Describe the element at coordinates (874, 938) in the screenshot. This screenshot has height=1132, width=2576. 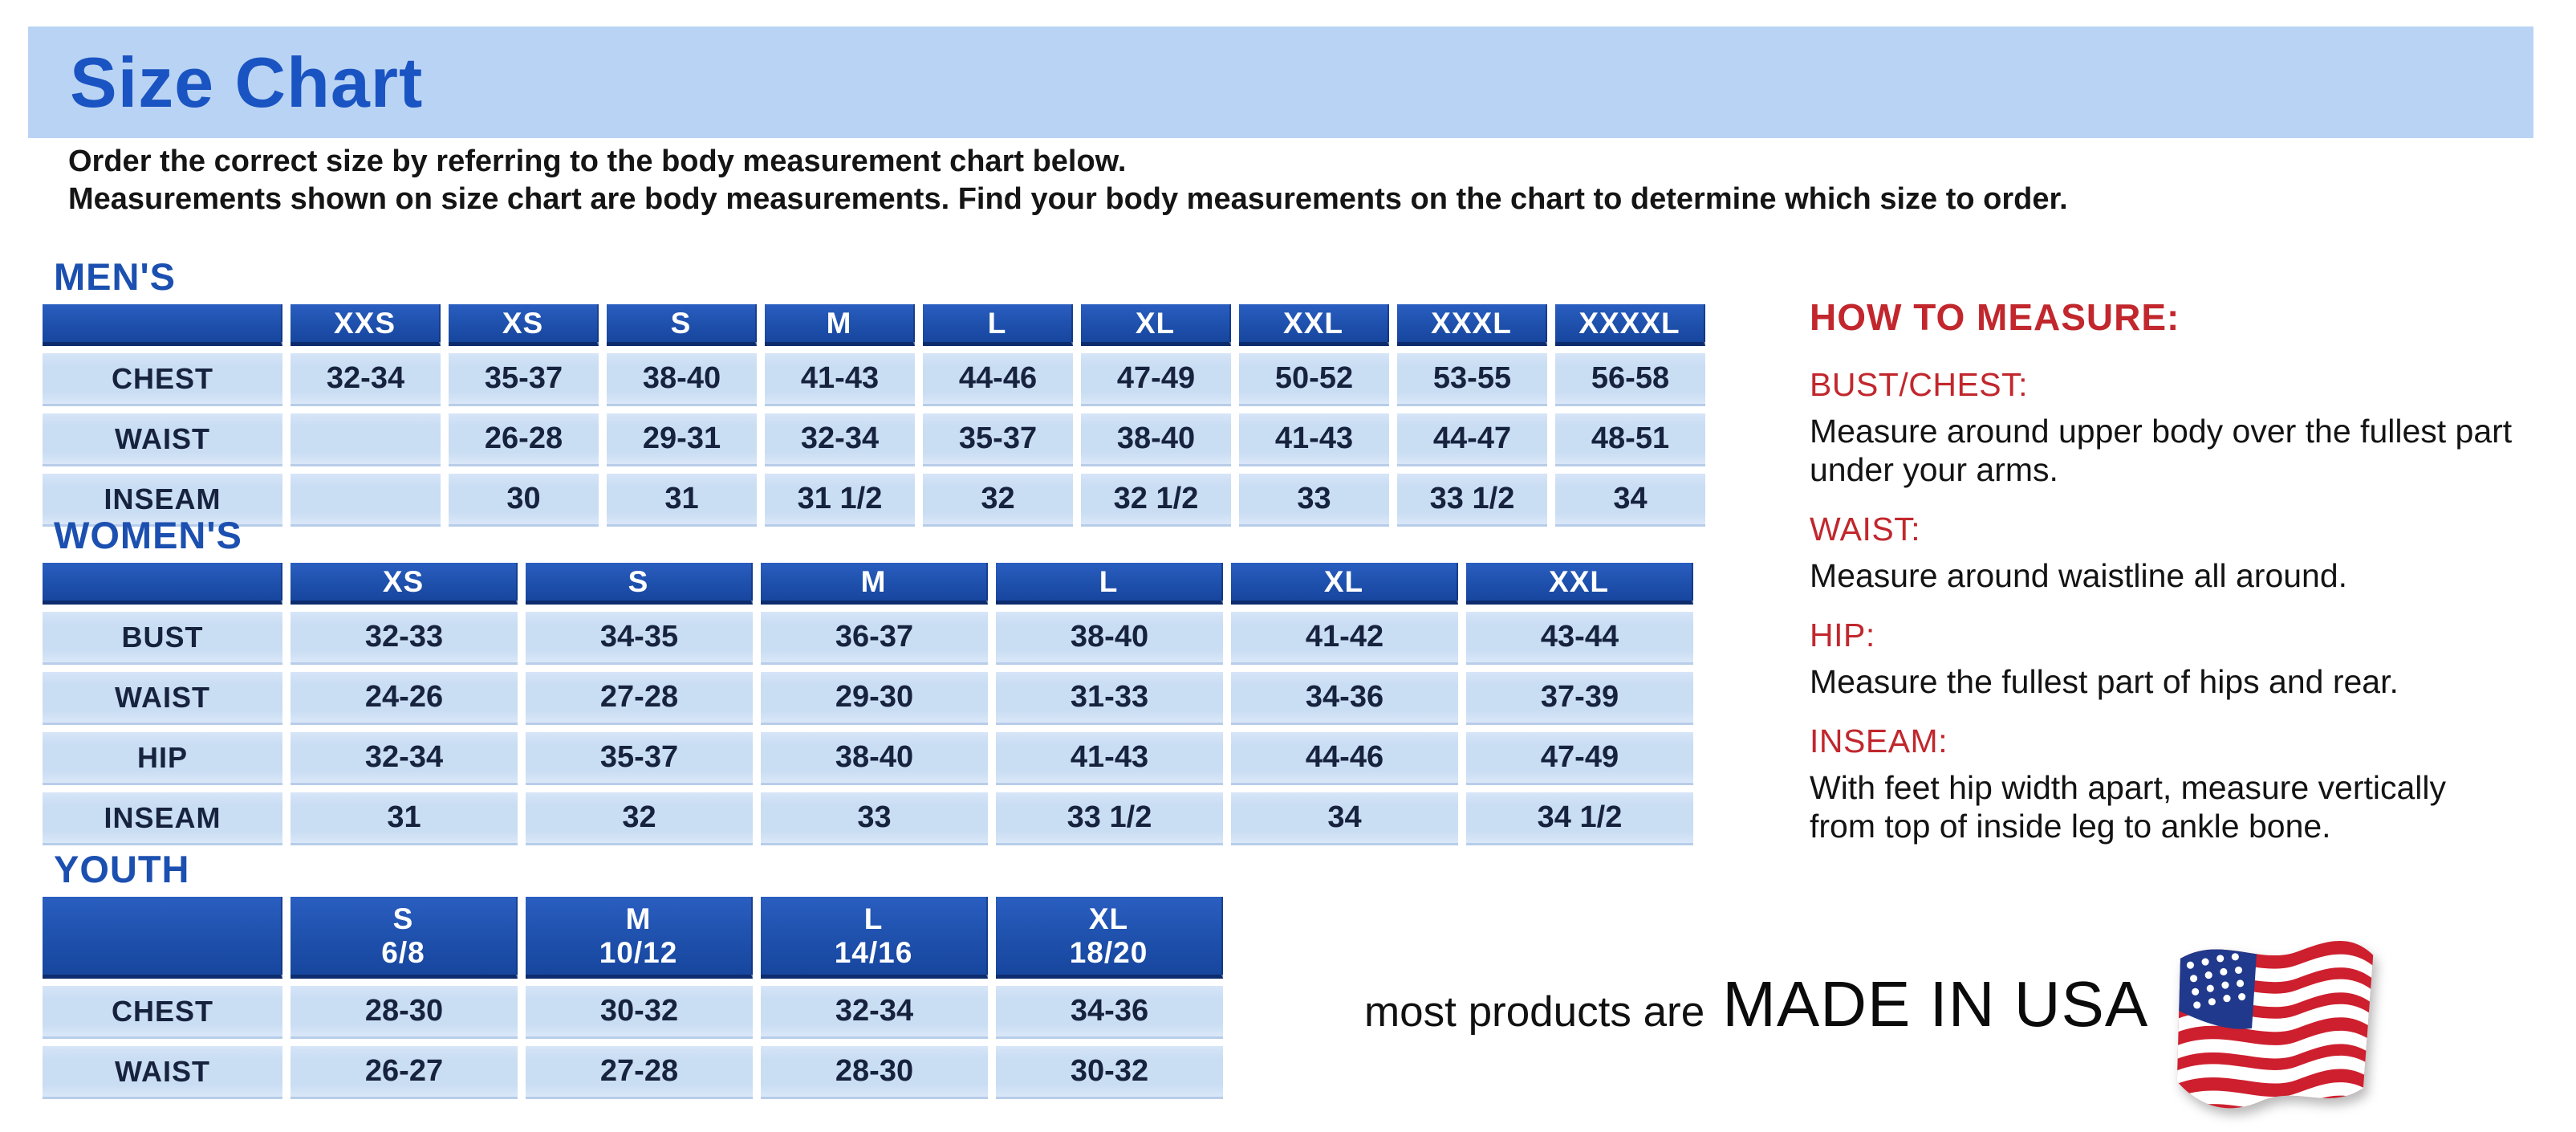
I see `column-header-cell: L 14/16` at that location.